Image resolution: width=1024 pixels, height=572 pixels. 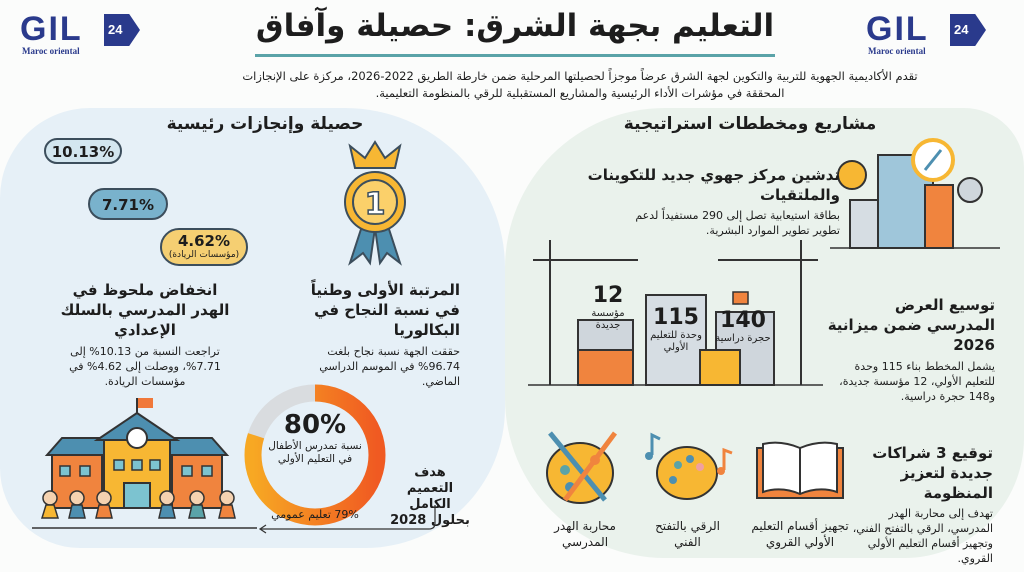 I want to click on title-divider, so click(x=515, y=55).